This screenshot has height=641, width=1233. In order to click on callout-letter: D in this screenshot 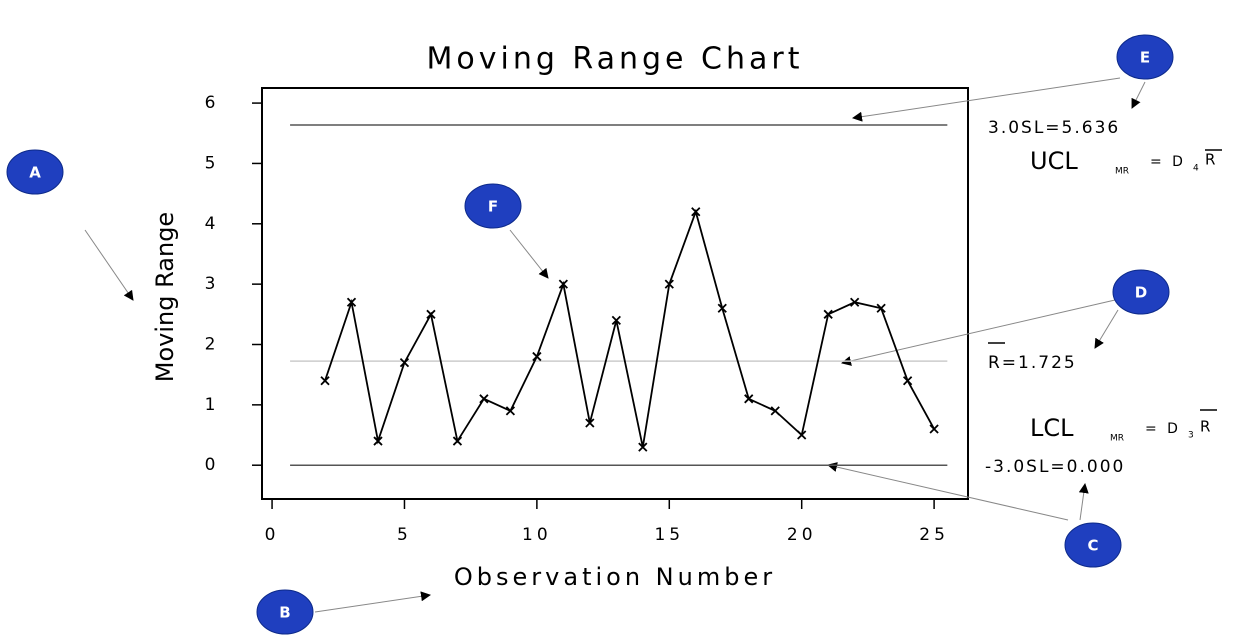, I will do `click(1141, 293)`.